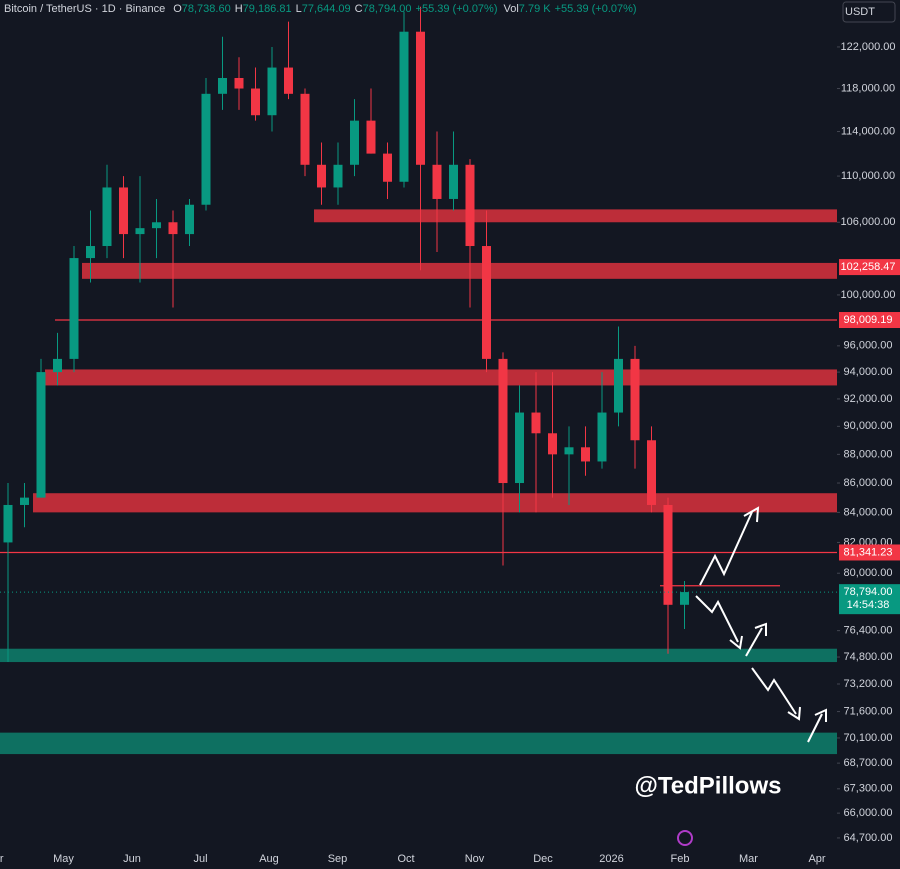 The image size is (900, 869). I want to click on watermark: @TedPillows, so click(708, 785).